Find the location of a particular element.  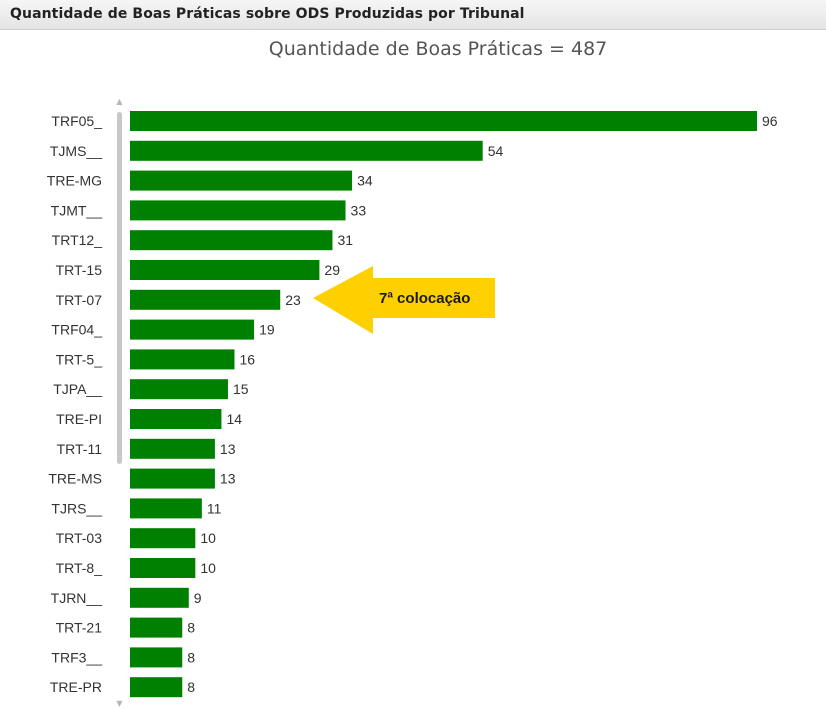

category-label: TJMS__ is located at coordinates (76, 151).